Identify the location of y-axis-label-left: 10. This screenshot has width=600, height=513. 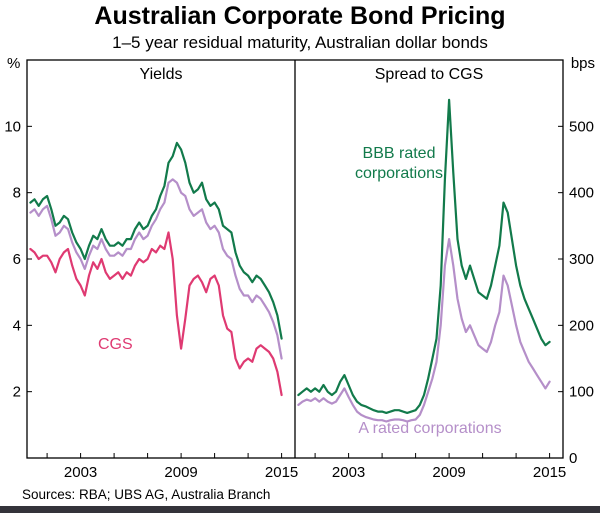
(12, 126).